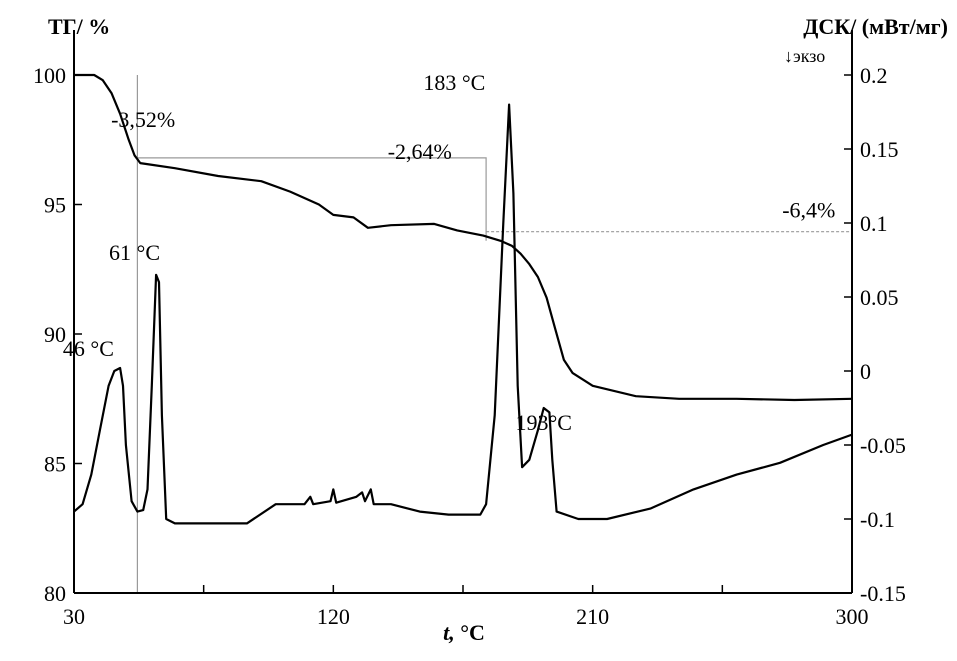  Describe the element at coordinates (143, 119) in the screenshot. I see `annotation-label: -3,52%` at that location.